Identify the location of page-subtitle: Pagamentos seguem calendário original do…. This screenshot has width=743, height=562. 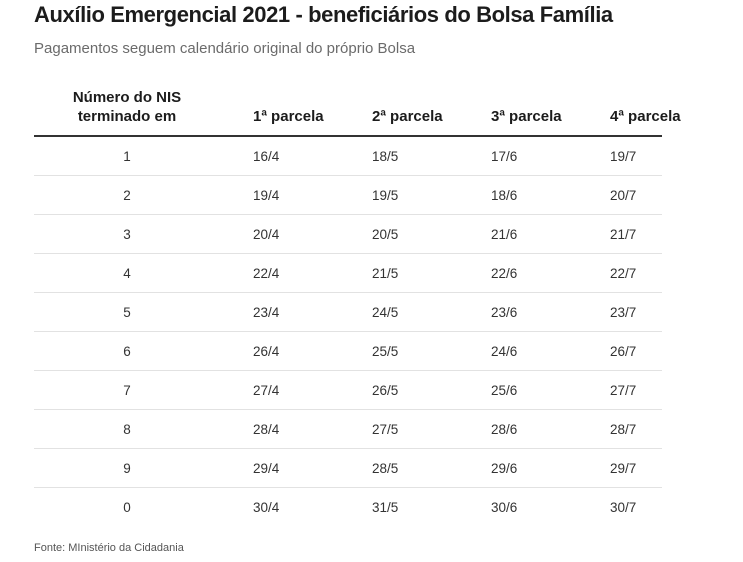
(225, 48).